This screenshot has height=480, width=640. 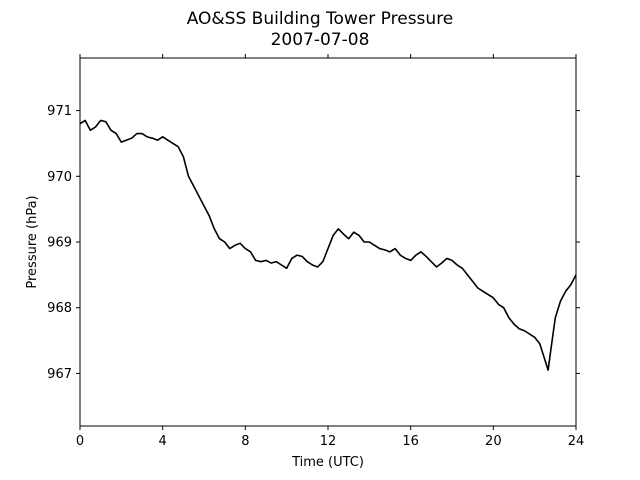 I want to click on x-tick-label: 12, so click(x=328, y=441).